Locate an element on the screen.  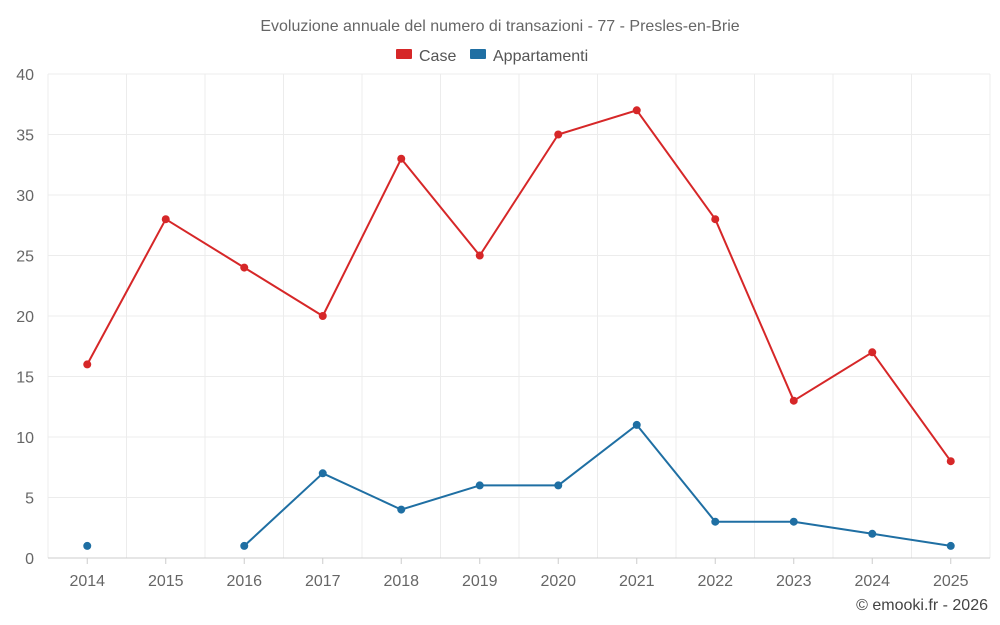
x-tick-label: 2019 is located at coordinates (480, 581).